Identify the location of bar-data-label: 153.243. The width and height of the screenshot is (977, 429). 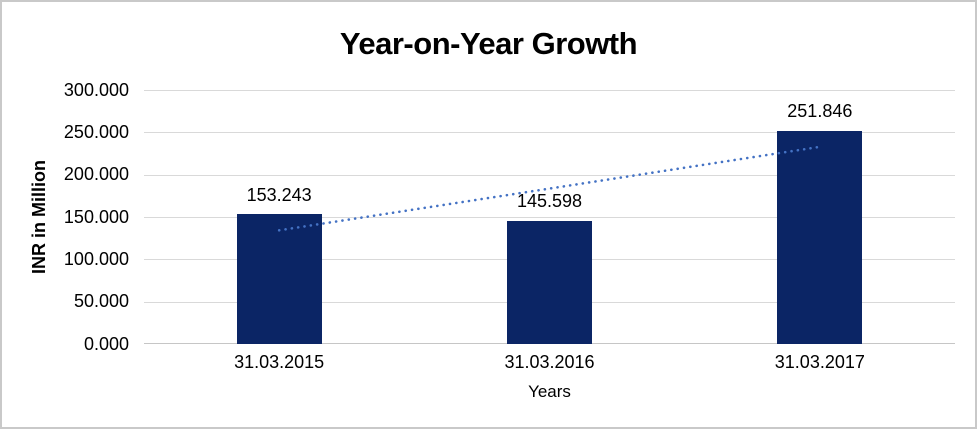
(279, 194).